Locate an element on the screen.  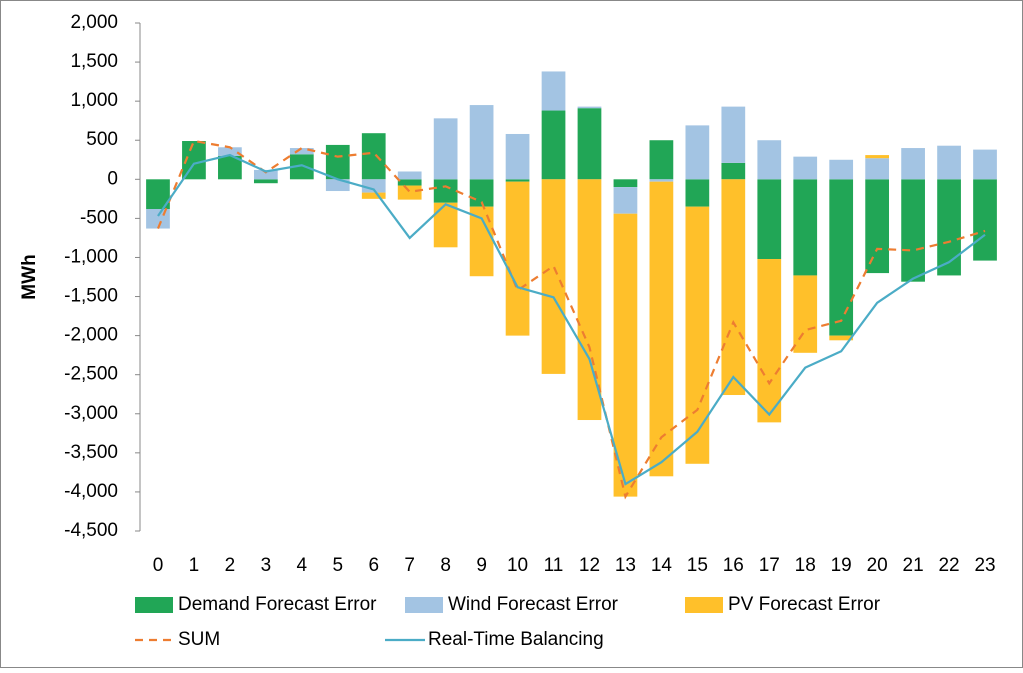
x-tick-label: 15 is located at coordinates (697, 565).